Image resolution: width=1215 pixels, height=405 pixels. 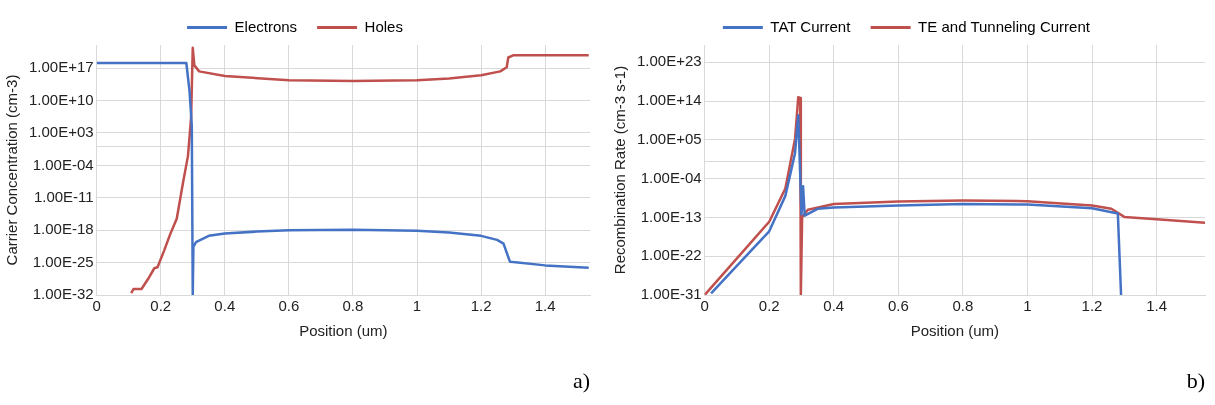 I want to click on legend-label: Electrons, so click(x=266, y=26).